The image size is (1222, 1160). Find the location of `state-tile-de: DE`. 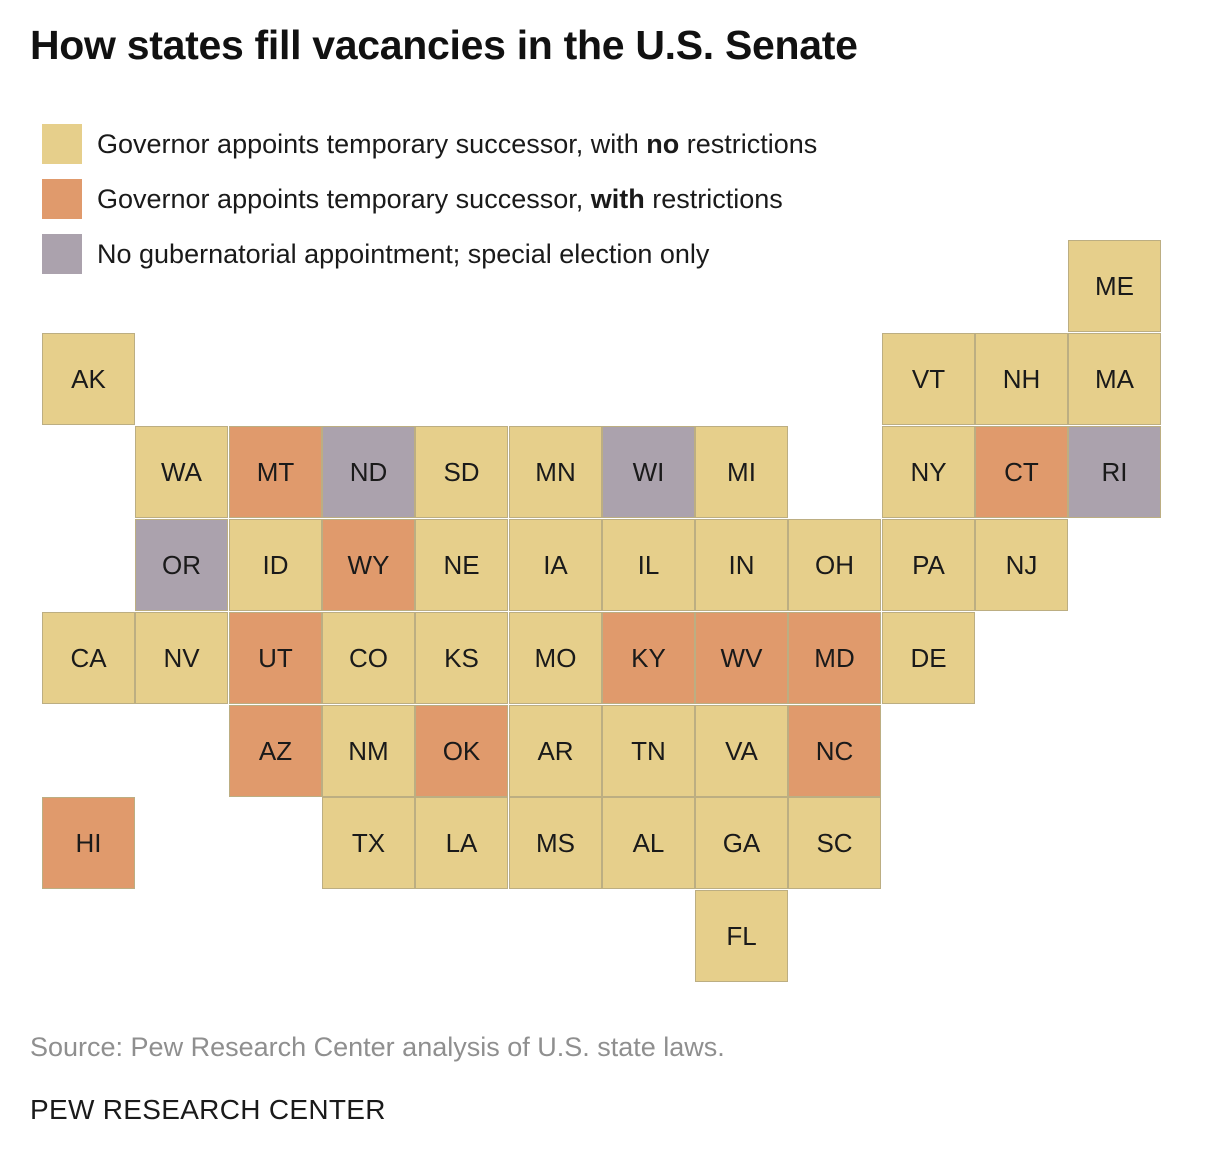

state-tile-de: DE is located at coordinates (928, 658).